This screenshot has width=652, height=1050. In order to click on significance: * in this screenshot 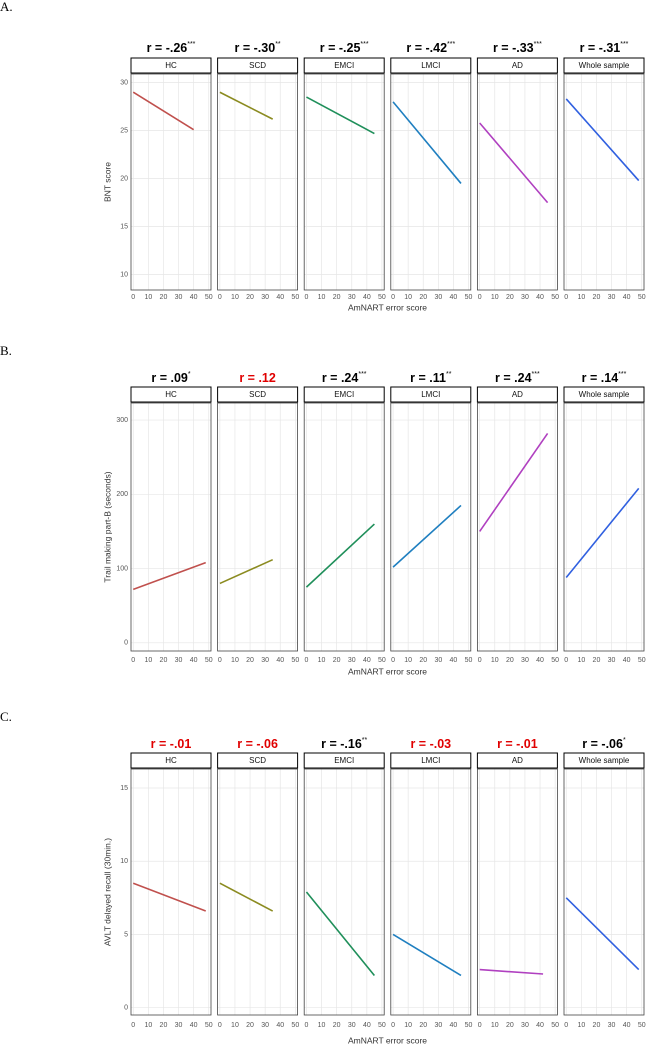, I will do `click(624, 740)`.